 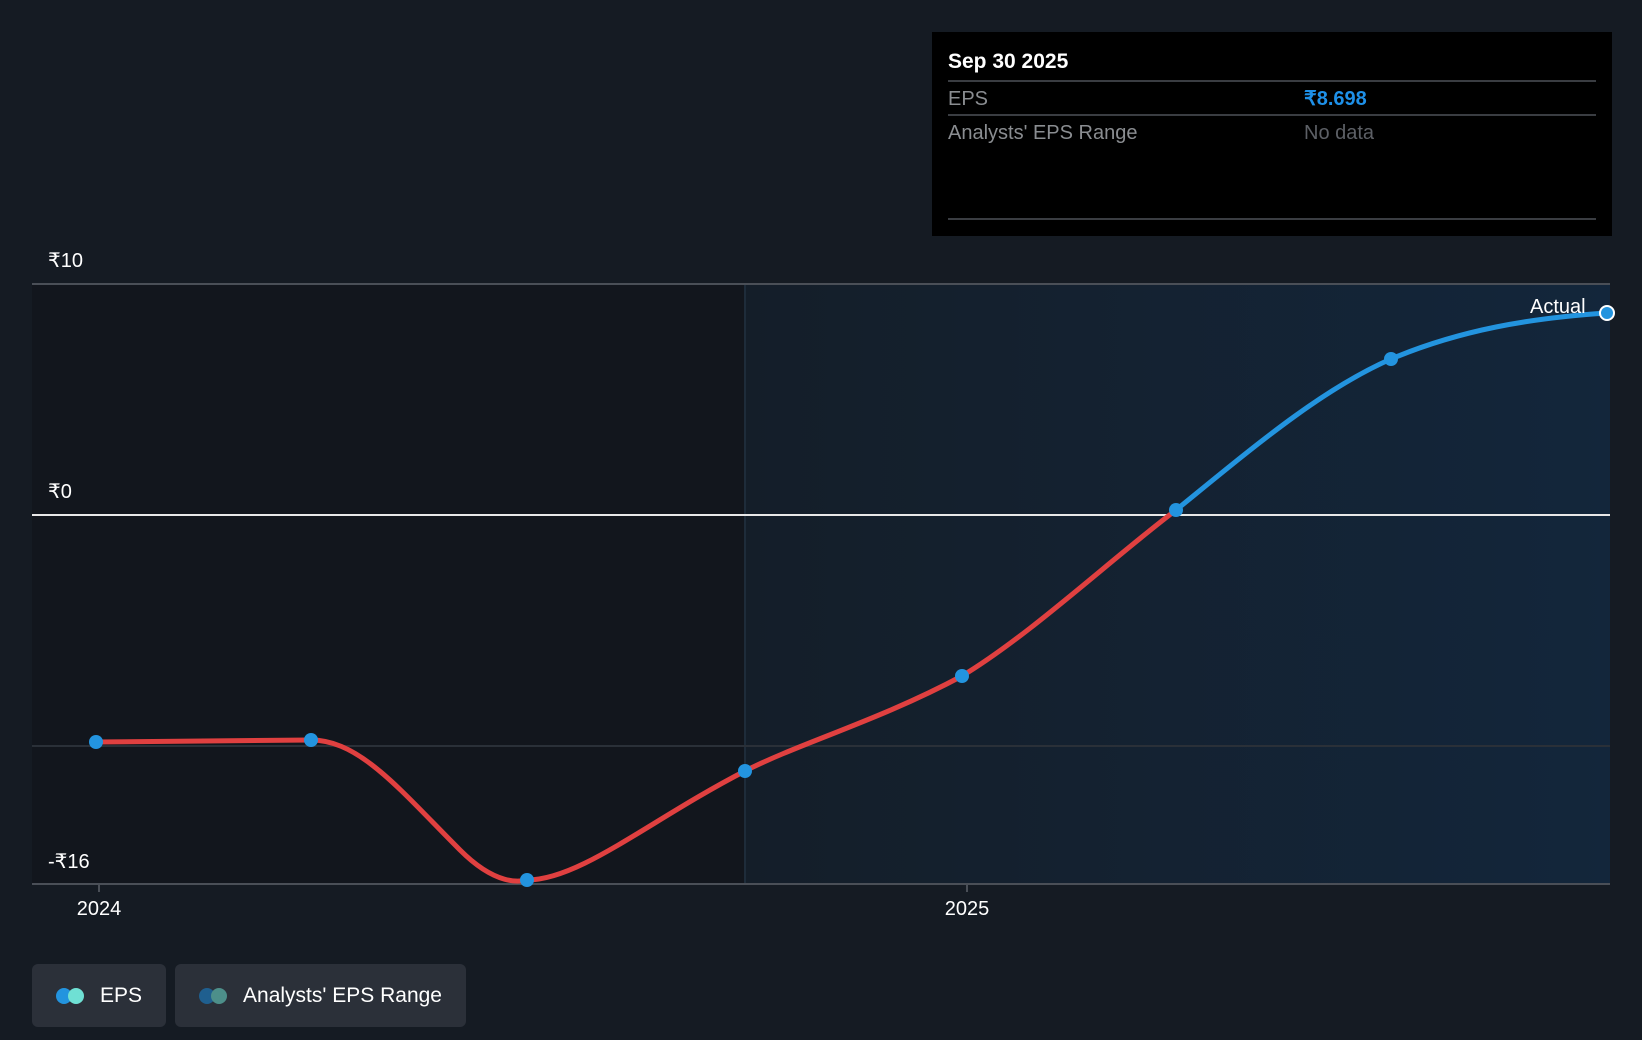 What do you see at coordinates (71, 995) in the screenshot?
I see `eps-legend-icon` at bounding box center [71, 995].